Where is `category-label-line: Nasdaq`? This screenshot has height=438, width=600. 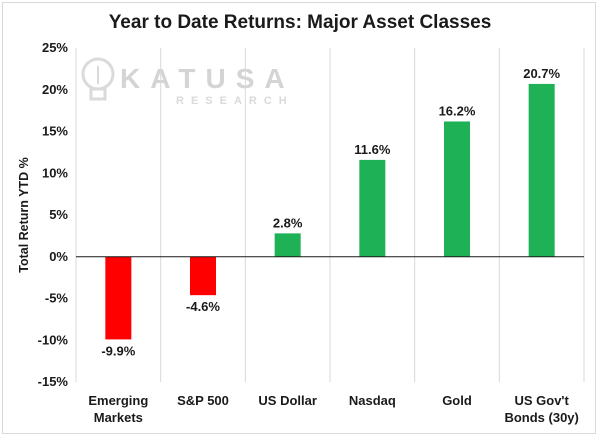
category-label-line: Nasdaq is located at coordinates (372, 400).